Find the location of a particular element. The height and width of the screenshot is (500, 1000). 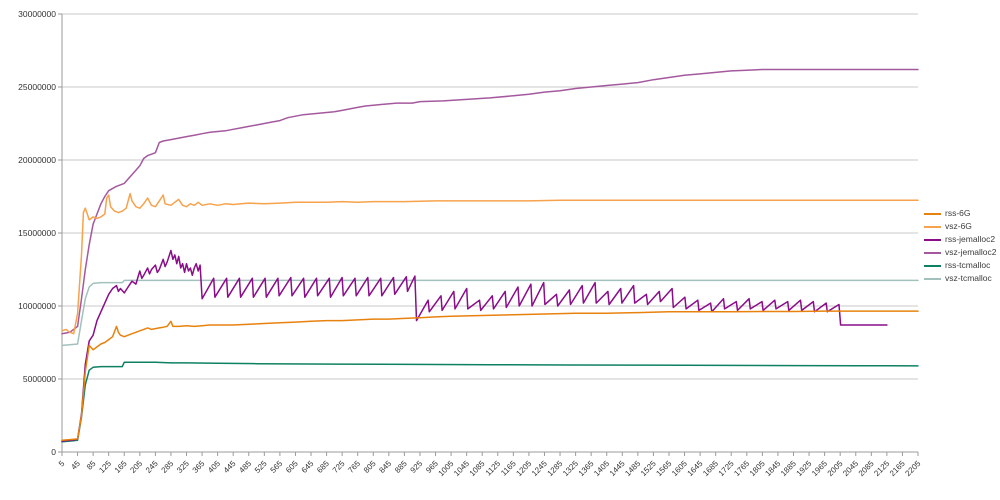

y-tick-label: 30000000 is located at coordinates (37, 14).